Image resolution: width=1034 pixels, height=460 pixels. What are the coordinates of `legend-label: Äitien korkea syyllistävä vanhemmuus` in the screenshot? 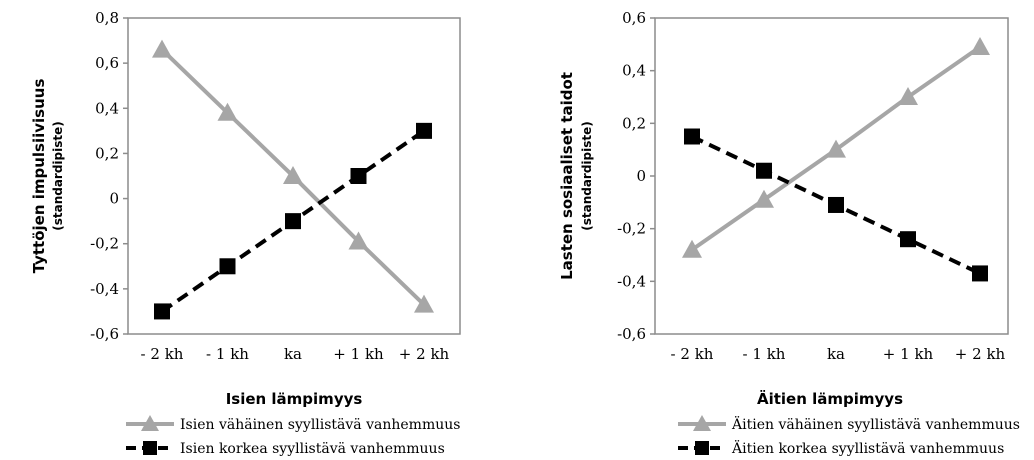 It's located at (867, 448).